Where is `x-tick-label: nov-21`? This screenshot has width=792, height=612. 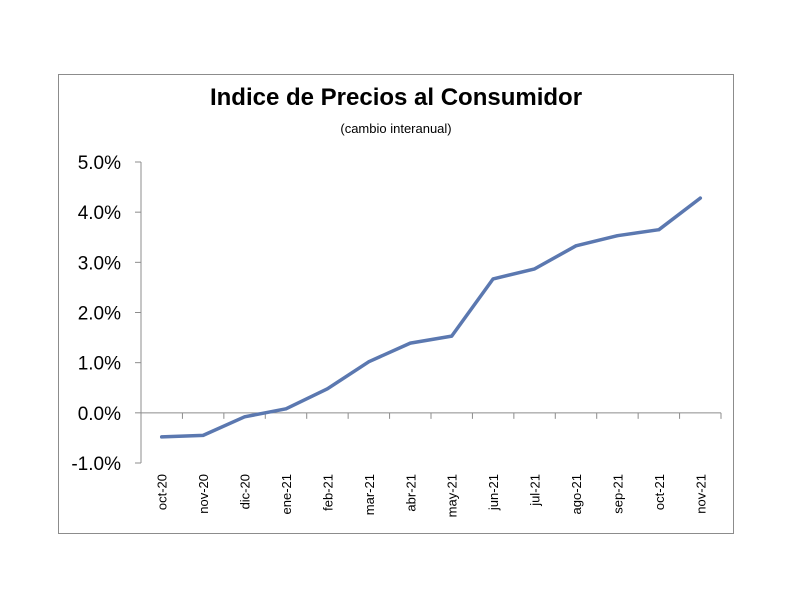 x-tick-label: nov-21 is located at coordinates (700, 494).